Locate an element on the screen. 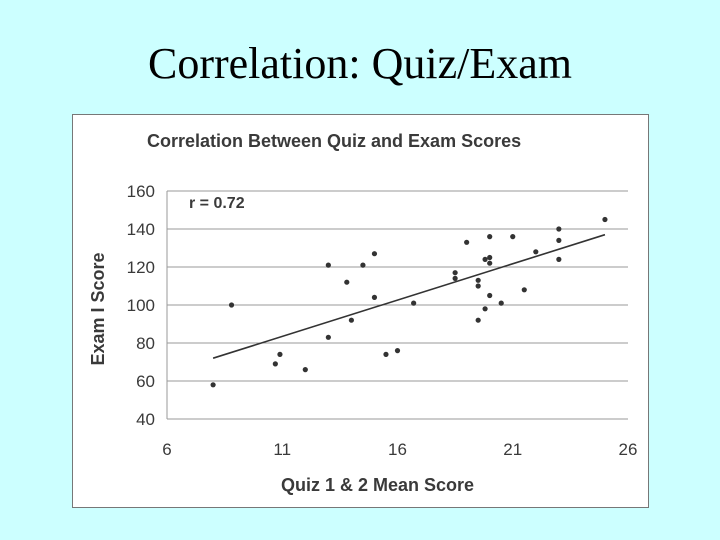 The width and height of the screenshot is (720, 540). y-tick-label: 100 is located at coordinates (141, 305).